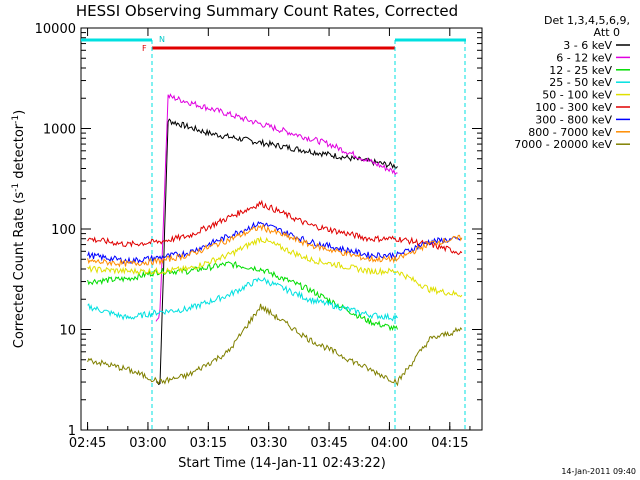 The height and width of the screenshot is (480, 640). Describe the element at coordinates (570, 132) in the screenshot. I see `legend-label-7: 800 - 7000 keV` at that location.